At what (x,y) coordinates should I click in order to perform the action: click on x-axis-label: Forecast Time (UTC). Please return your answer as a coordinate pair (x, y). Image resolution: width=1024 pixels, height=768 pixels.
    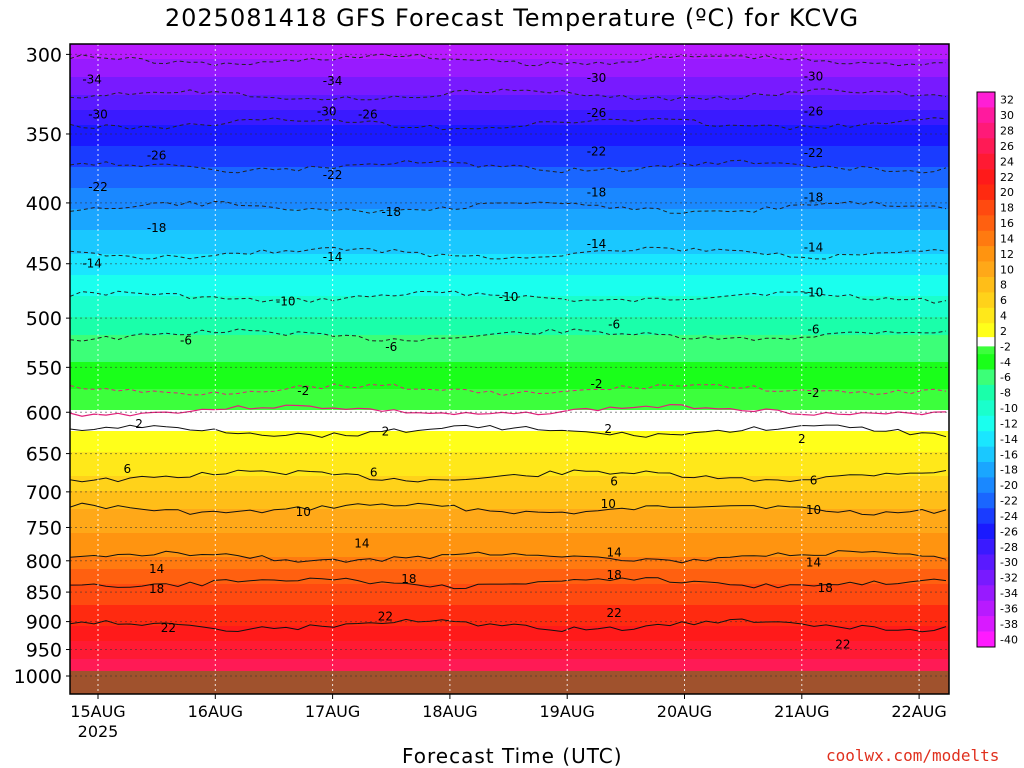
    Looking at the image, I should click on (512, 756).